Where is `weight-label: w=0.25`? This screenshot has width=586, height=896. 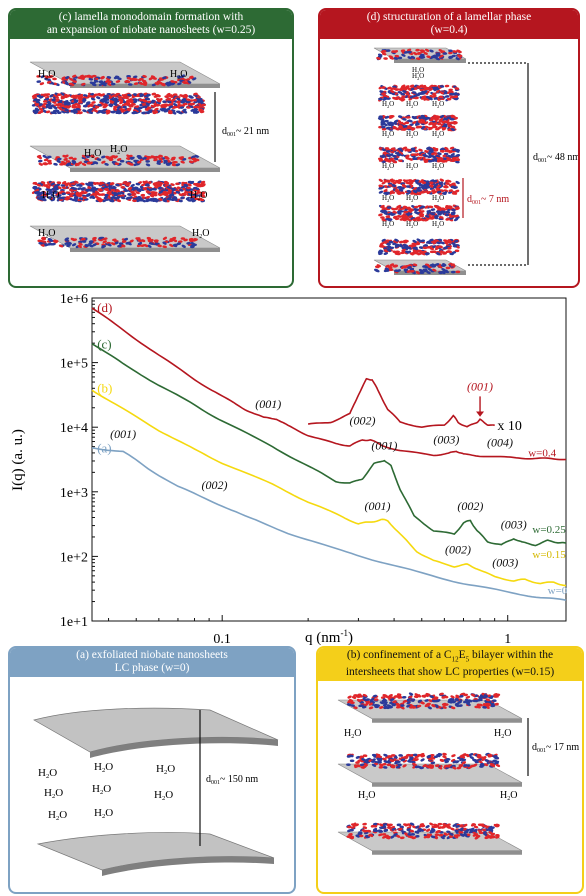
weight-label: w=0.25 is located at coordinates (549, 530).